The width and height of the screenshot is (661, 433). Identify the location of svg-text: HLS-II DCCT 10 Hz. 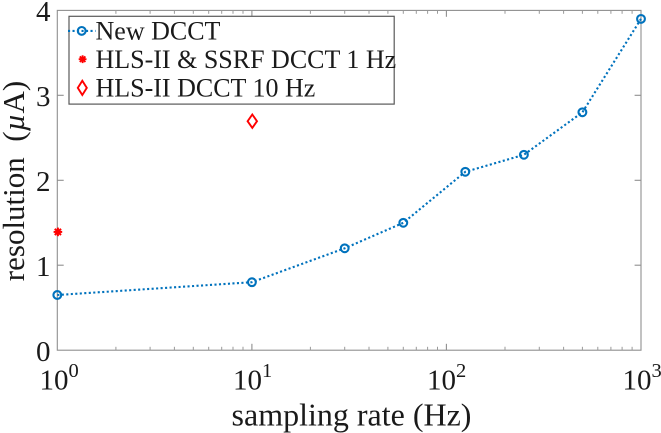
(206, 87).